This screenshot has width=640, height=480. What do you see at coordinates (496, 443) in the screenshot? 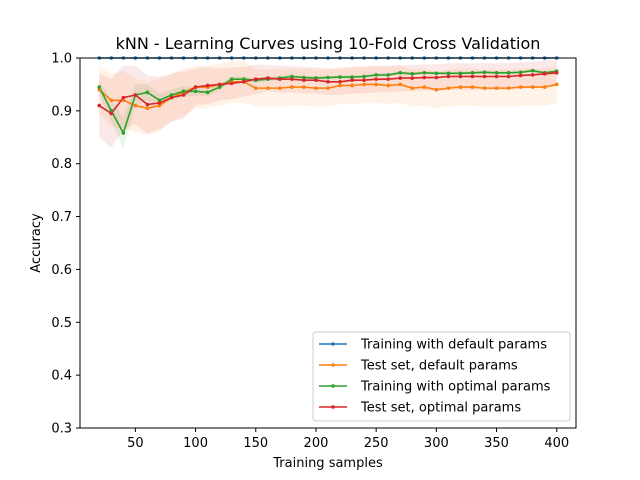
I see `x-tick-label: 350` at bounding box center [496, 443].